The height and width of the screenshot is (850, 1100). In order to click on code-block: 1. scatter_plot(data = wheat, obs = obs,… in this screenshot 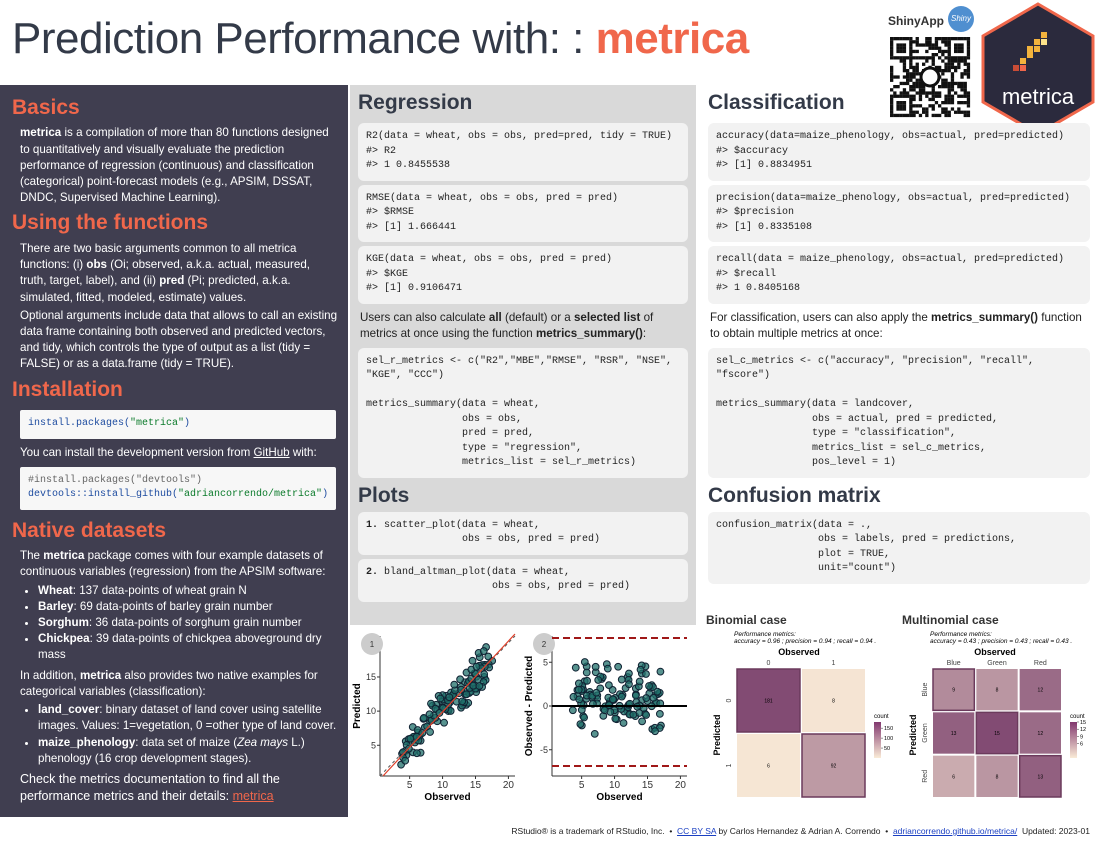, I will do `click(523, 533)`.